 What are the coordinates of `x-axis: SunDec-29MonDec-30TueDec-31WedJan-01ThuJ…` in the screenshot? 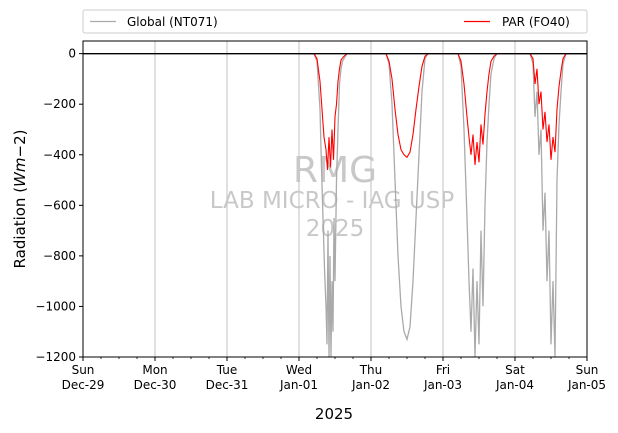 It's located at (334, 374).